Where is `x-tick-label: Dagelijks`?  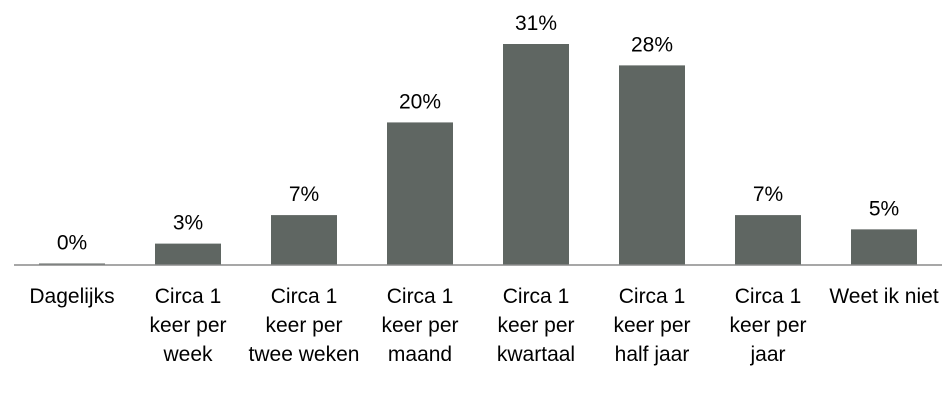 x-tick-label: Dagelijks is located at coordinates (72, 296).